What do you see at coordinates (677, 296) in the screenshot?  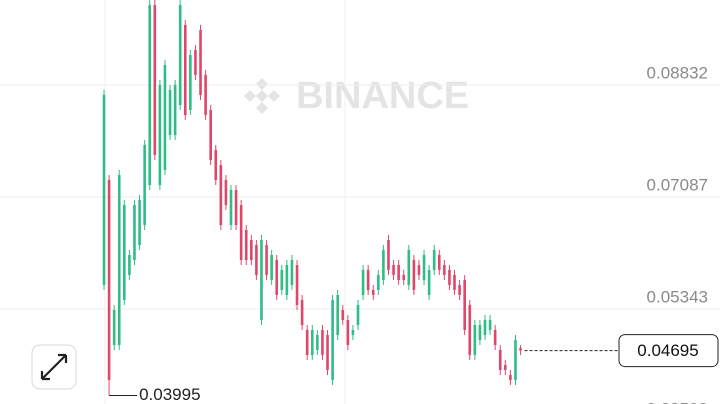 I see `y-tick-label: 0.05343` at bounding box center [677, 296].